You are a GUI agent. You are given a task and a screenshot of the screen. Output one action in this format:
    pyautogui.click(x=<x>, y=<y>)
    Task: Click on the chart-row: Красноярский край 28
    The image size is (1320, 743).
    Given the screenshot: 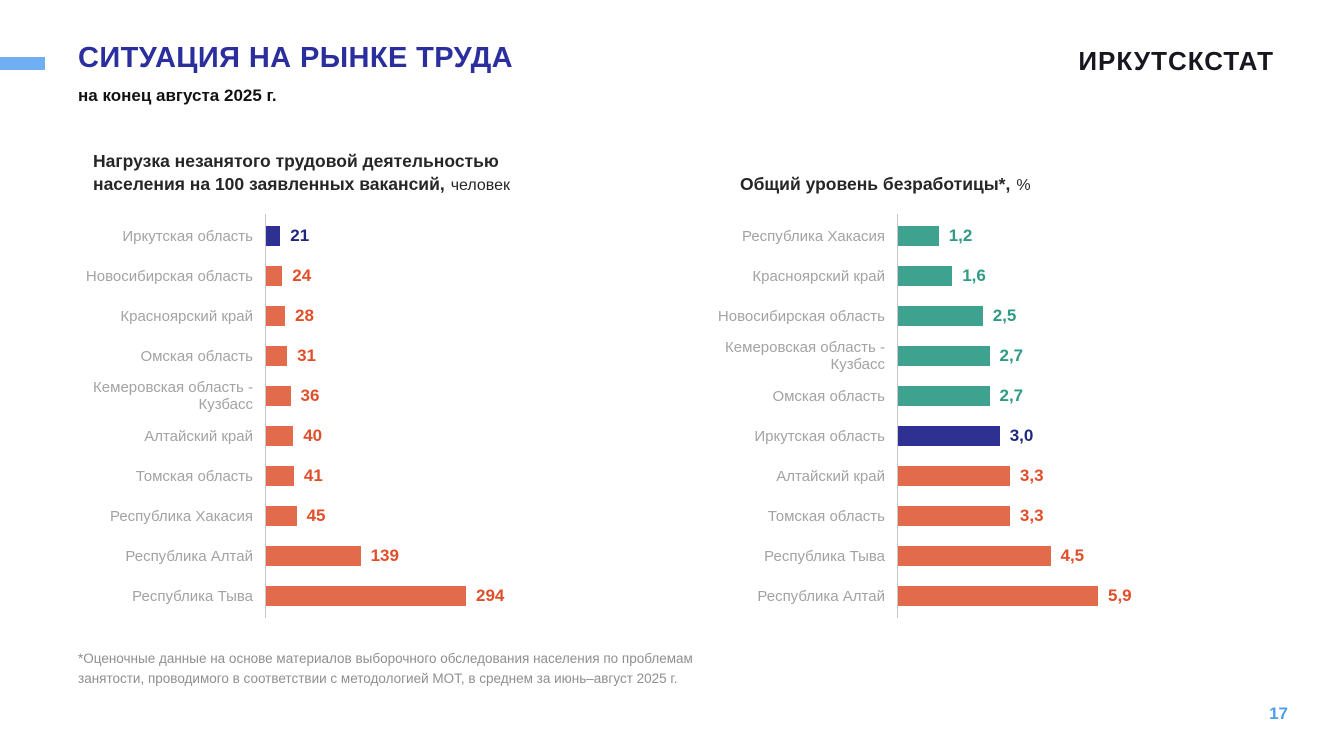 What is the action you would take?
    pyautogui.click(x=378, y=316)
    